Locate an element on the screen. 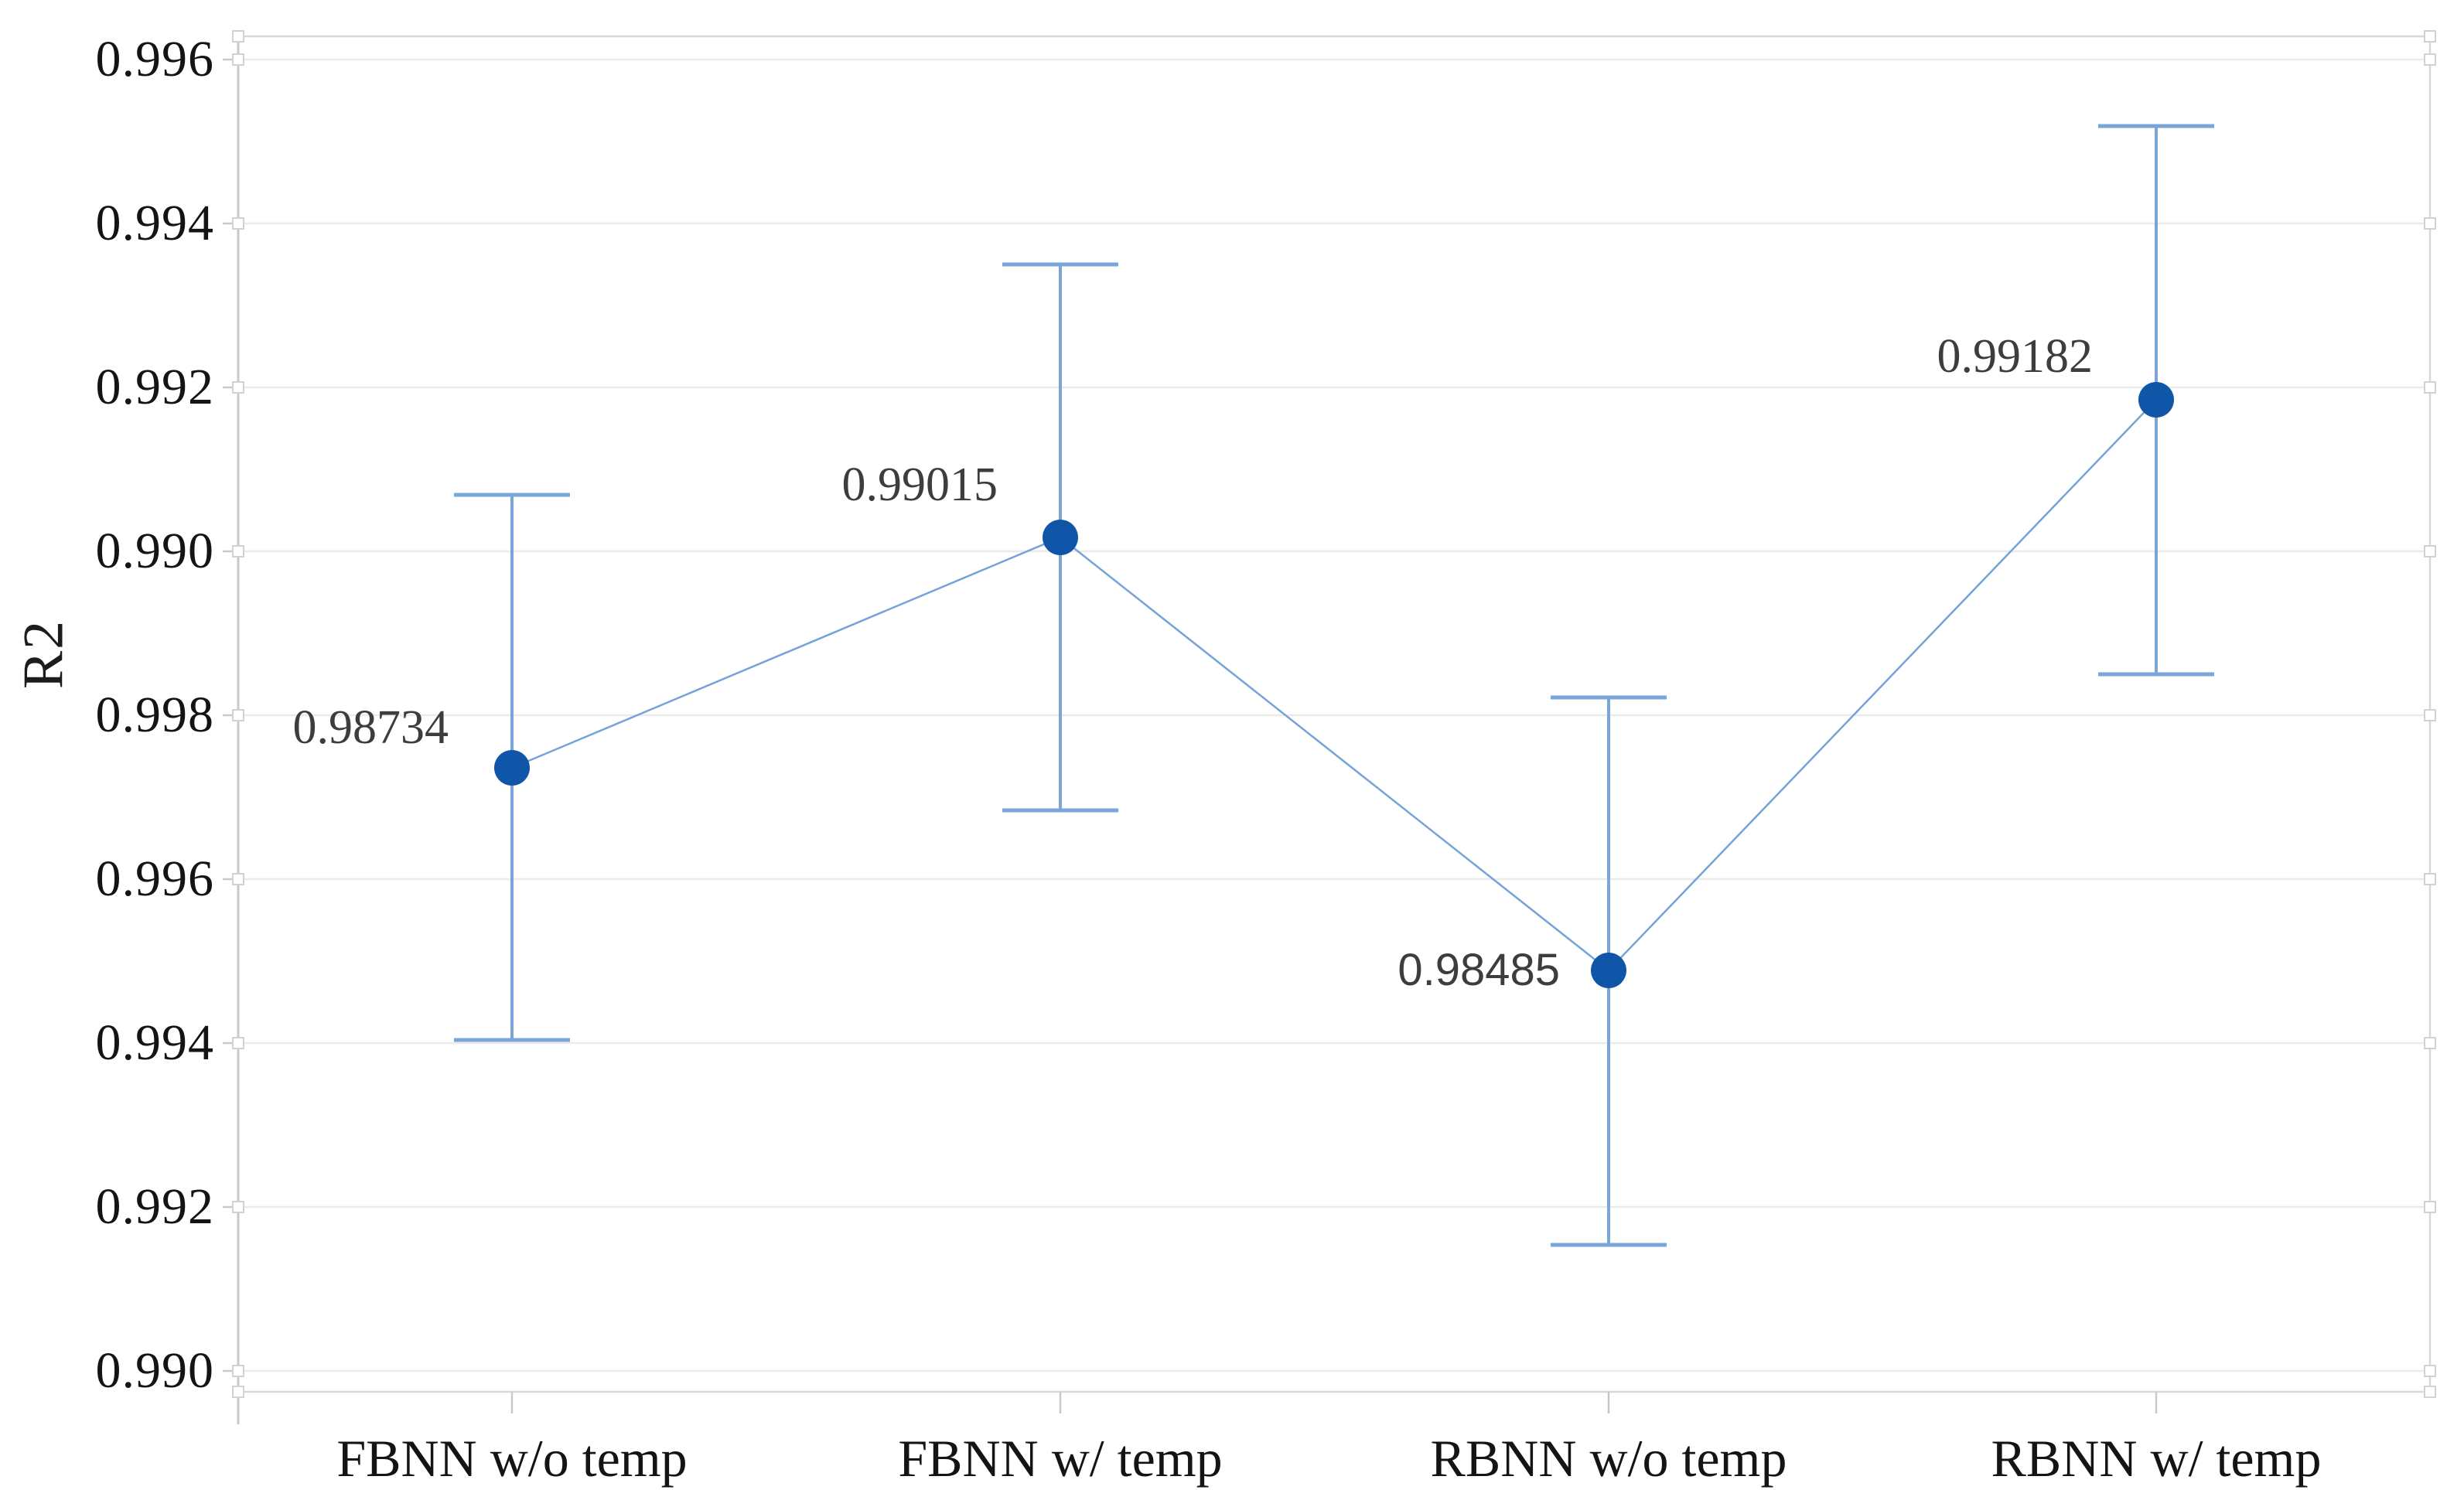 The height and width of the screenshot is (1490, 2464). y-axis-title: R2 is located at coordinates (44, 654).